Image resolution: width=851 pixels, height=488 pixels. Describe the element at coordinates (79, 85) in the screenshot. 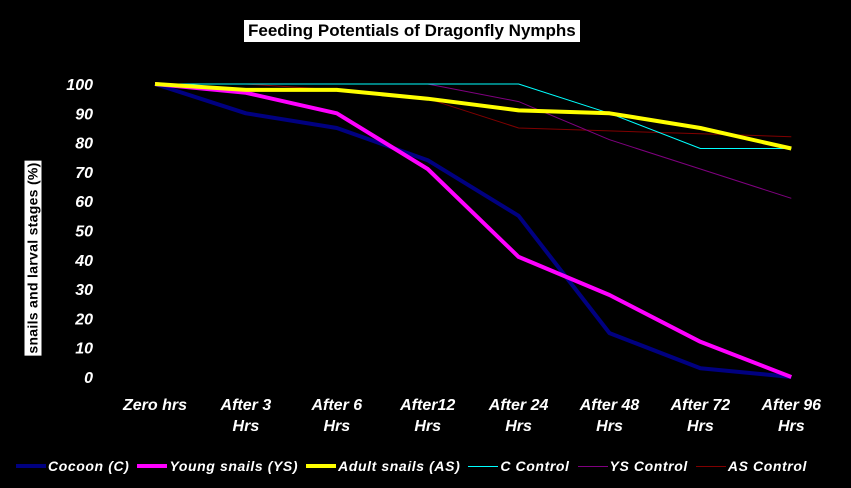

I see `y-tick-label: 100` at that location.